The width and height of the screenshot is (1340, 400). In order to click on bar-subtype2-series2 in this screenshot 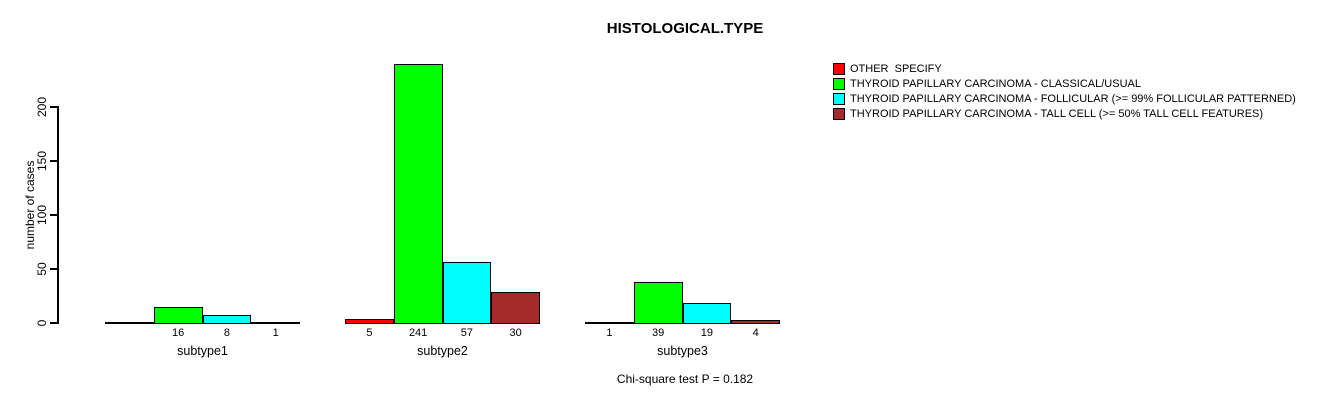, I will do `click(467, 293)`.